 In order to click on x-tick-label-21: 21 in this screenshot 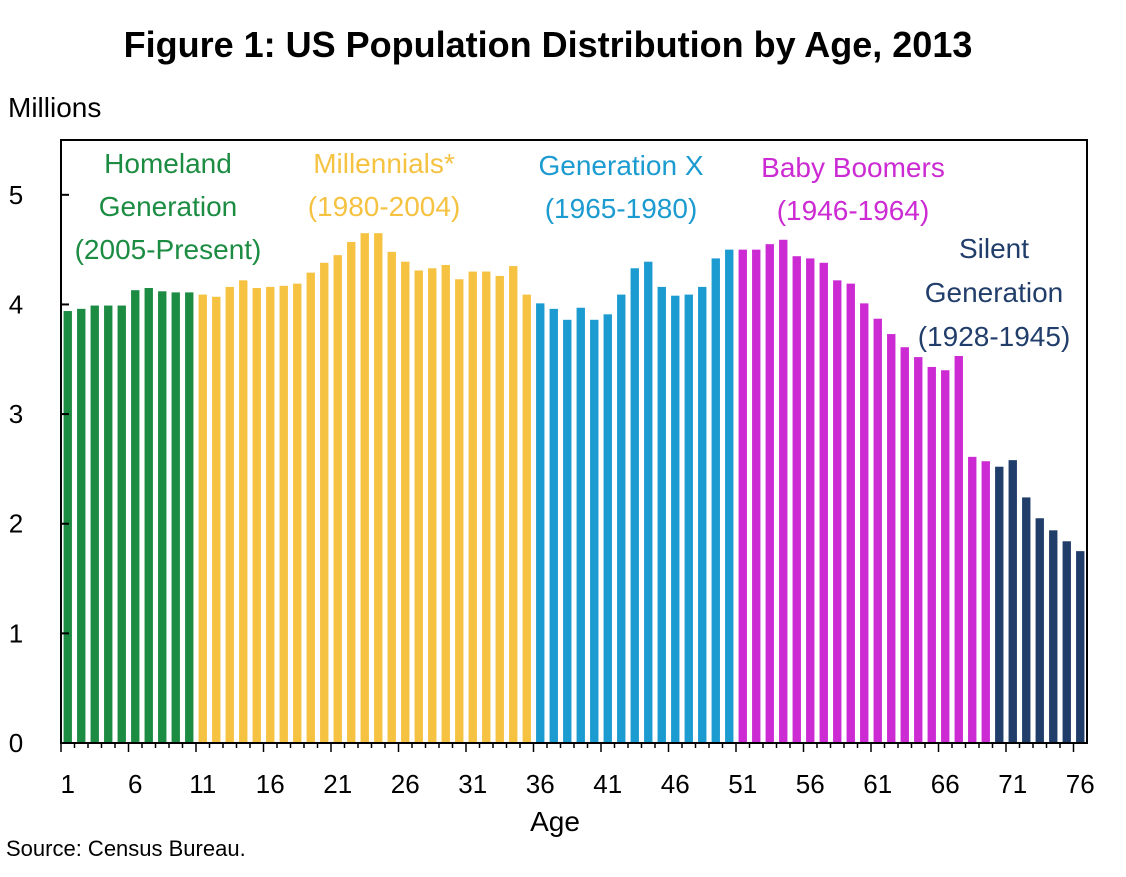, I will do `click(337, 784)`.